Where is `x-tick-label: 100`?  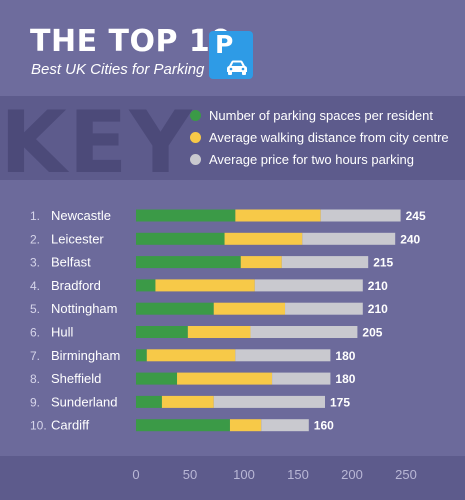
x-tick-label: 100 is located at coordinates (244, 474).